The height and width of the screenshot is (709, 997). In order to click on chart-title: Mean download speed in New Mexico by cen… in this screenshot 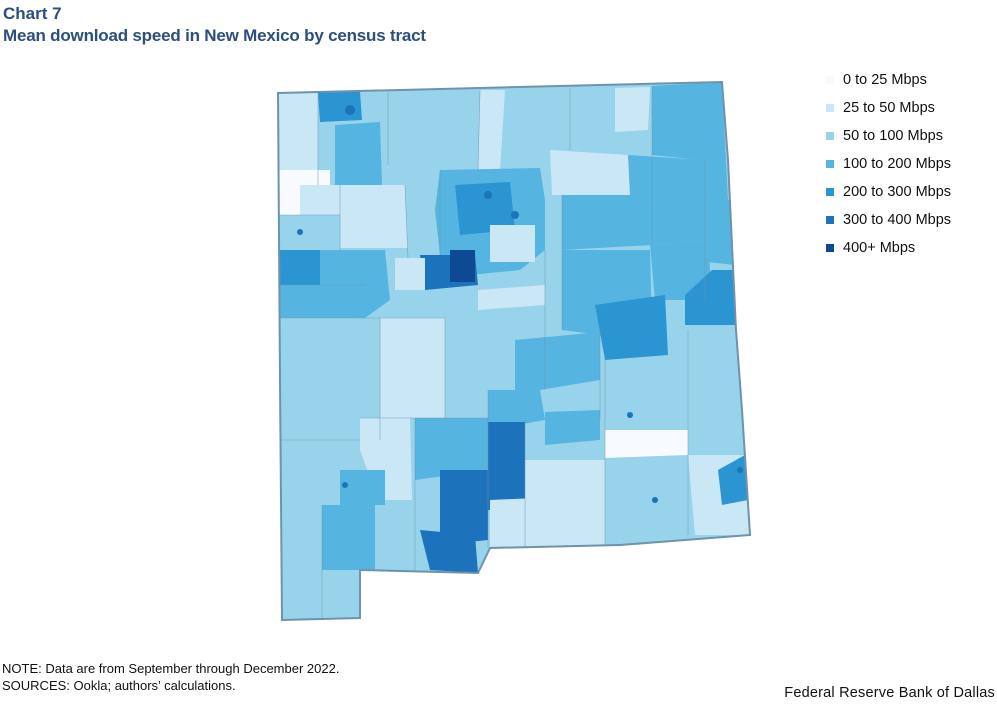, I will do `click(214, 35)`.